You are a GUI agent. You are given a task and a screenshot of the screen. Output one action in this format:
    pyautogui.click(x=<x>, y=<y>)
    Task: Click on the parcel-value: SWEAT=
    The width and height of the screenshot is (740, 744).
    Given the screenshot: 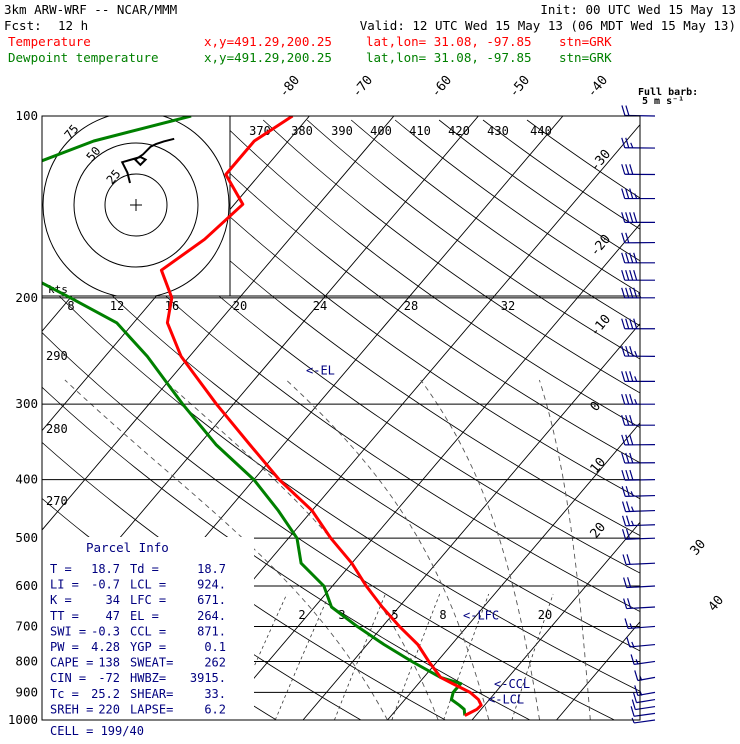 What is the action you would take?
    pyautogui.click(x=151, y=663)
    